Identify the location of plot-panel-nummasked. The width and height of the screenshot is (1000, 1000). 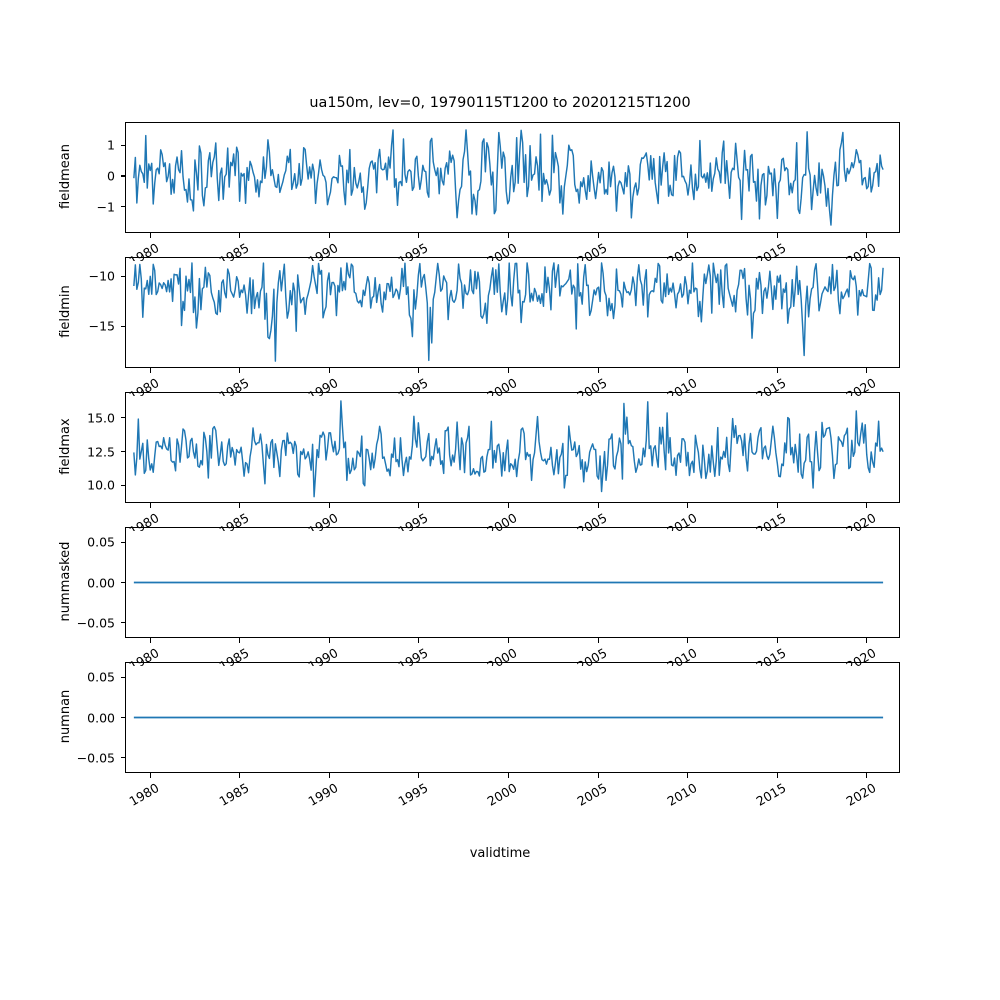
(512, 582).